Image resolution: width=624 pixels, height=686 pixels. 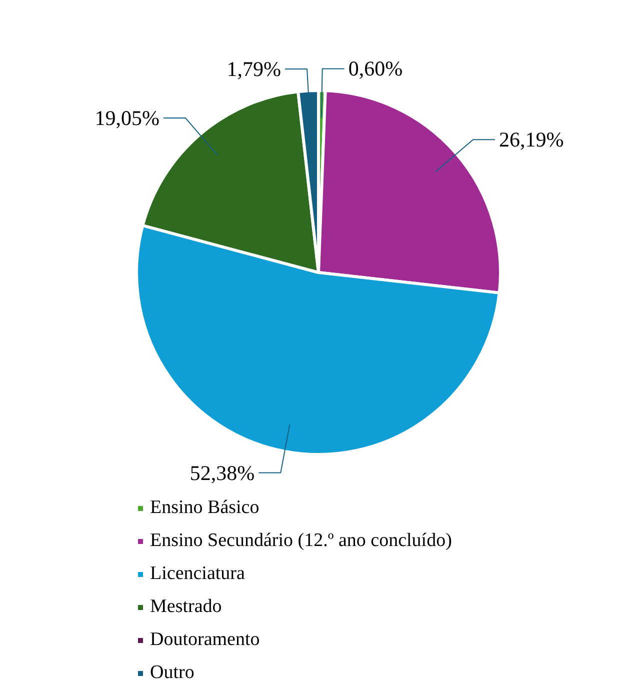 I want to click on data-label: 19,05%, so click(x=127, y=118).